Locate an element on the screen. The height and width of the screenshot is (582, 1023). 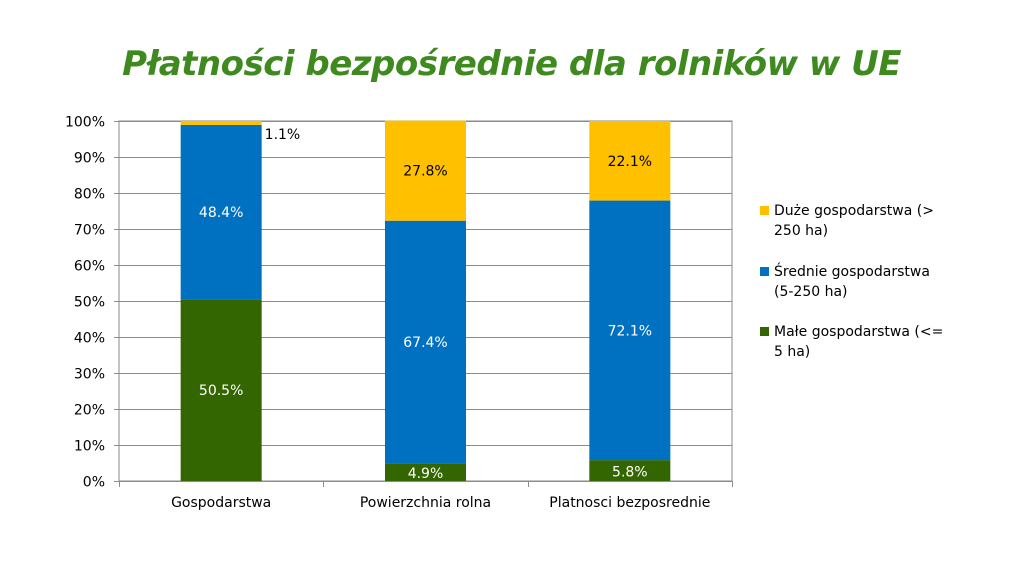
legend-item-large: Duże gospodarstwa (> 250 ha) is located at coordinates (870, 221).